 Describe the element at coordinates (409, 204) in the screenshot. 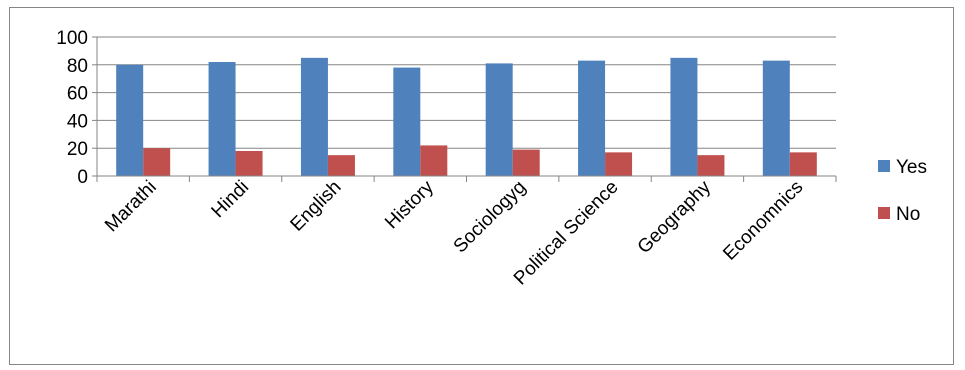

I see `x-tick-label: History` at that location.